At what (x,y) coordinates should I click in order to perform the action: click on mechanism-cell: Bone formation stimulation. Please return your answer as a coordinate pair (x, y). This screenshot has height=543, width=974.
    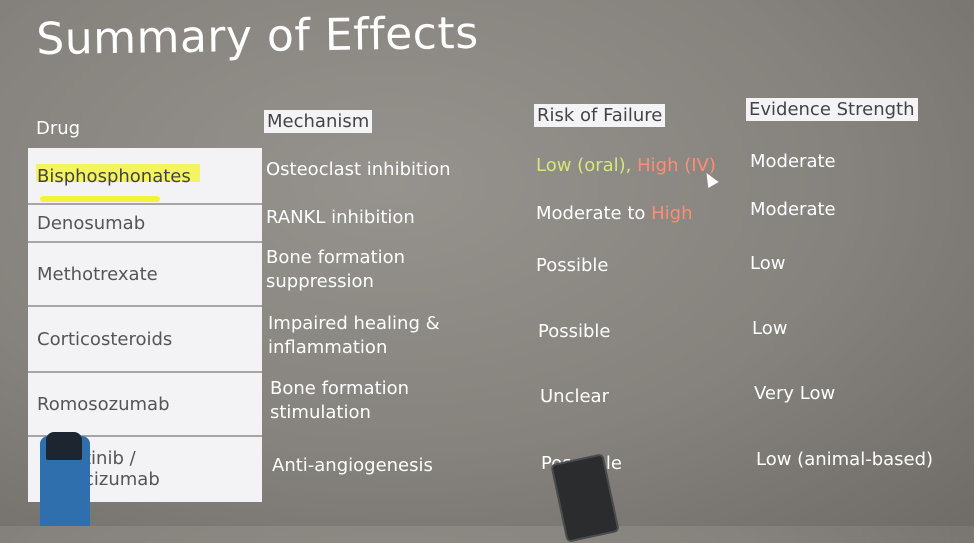
    Looking at the image, I should click on (339, 401).